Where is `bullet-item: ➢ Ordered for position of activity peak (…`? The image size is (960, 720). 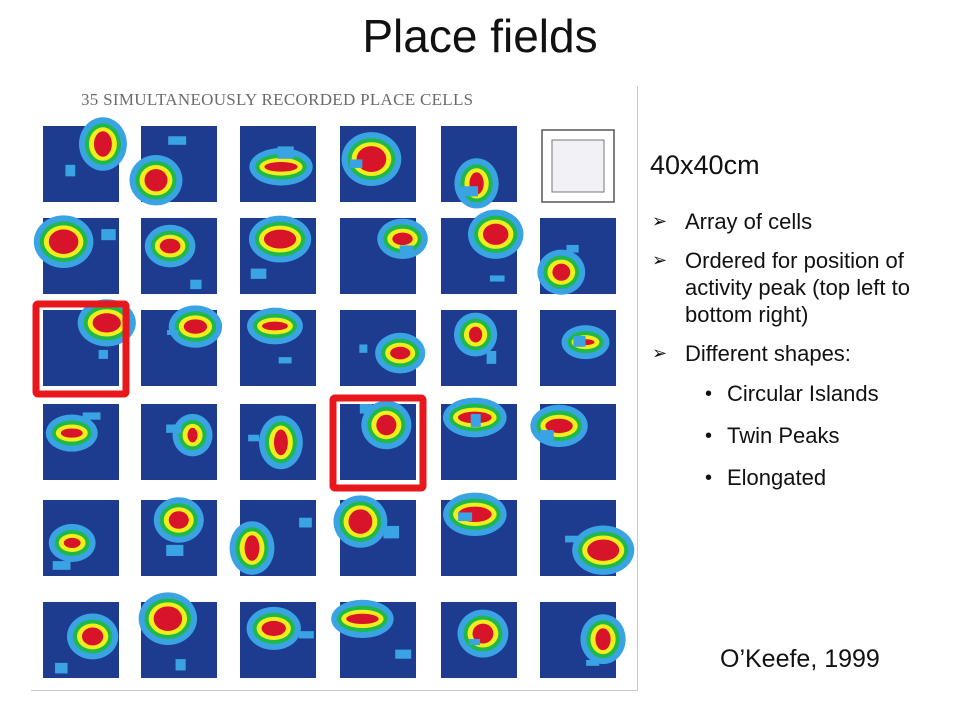
bullet-item: ➢ Ordered for position of activity peak (… is located at coordinates (800, 287).